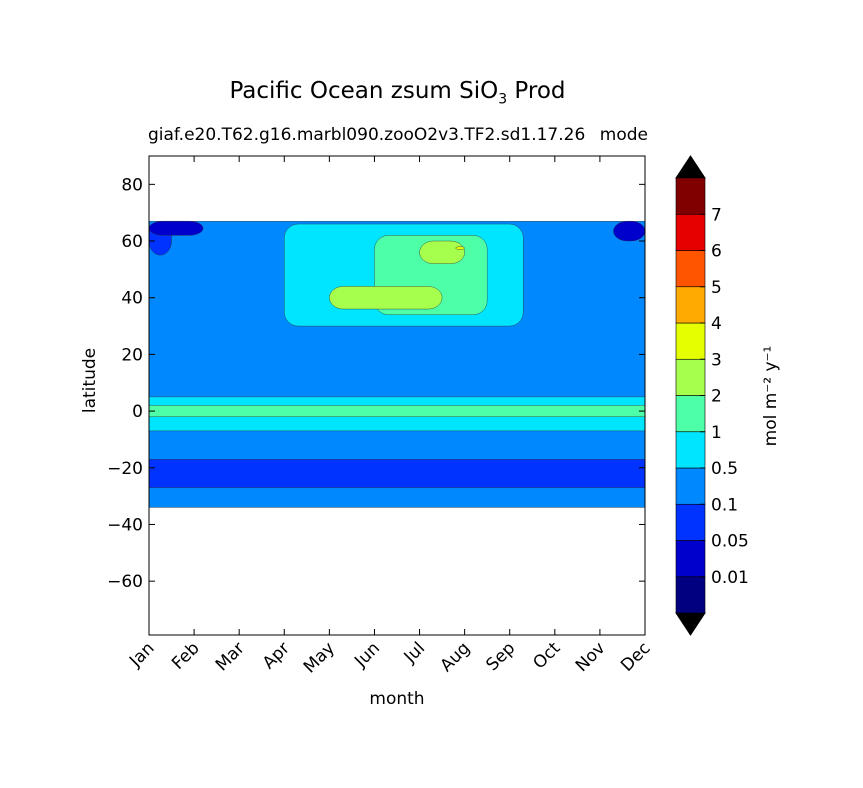 The image size is (863, 788). What do you see at coordinates (690, 167) in the screenshot?
I see `colorbar-extend-top` at bounding box center [690, 167].